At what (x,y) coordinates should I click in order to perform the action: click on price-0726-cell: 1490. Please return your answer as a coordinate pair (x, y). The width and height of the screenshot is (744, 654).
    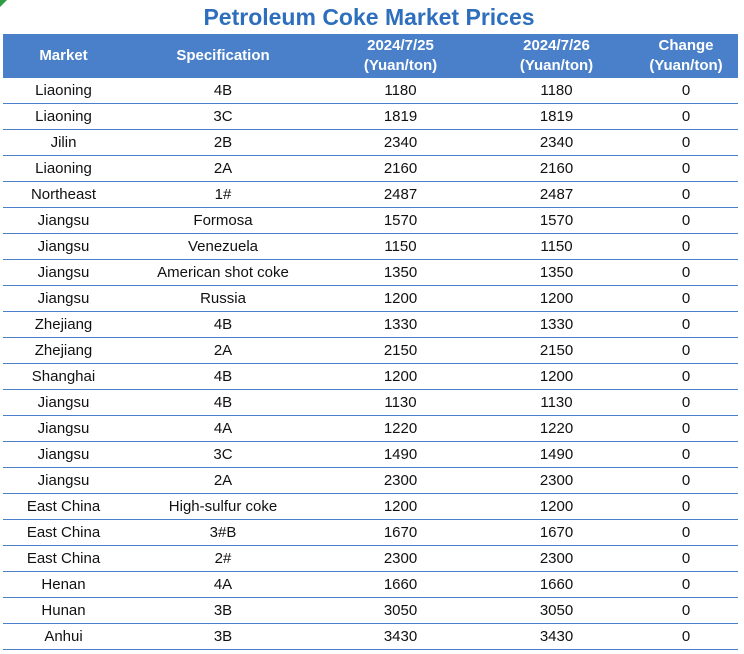
    Looking at the image, I should click on (556, 454).